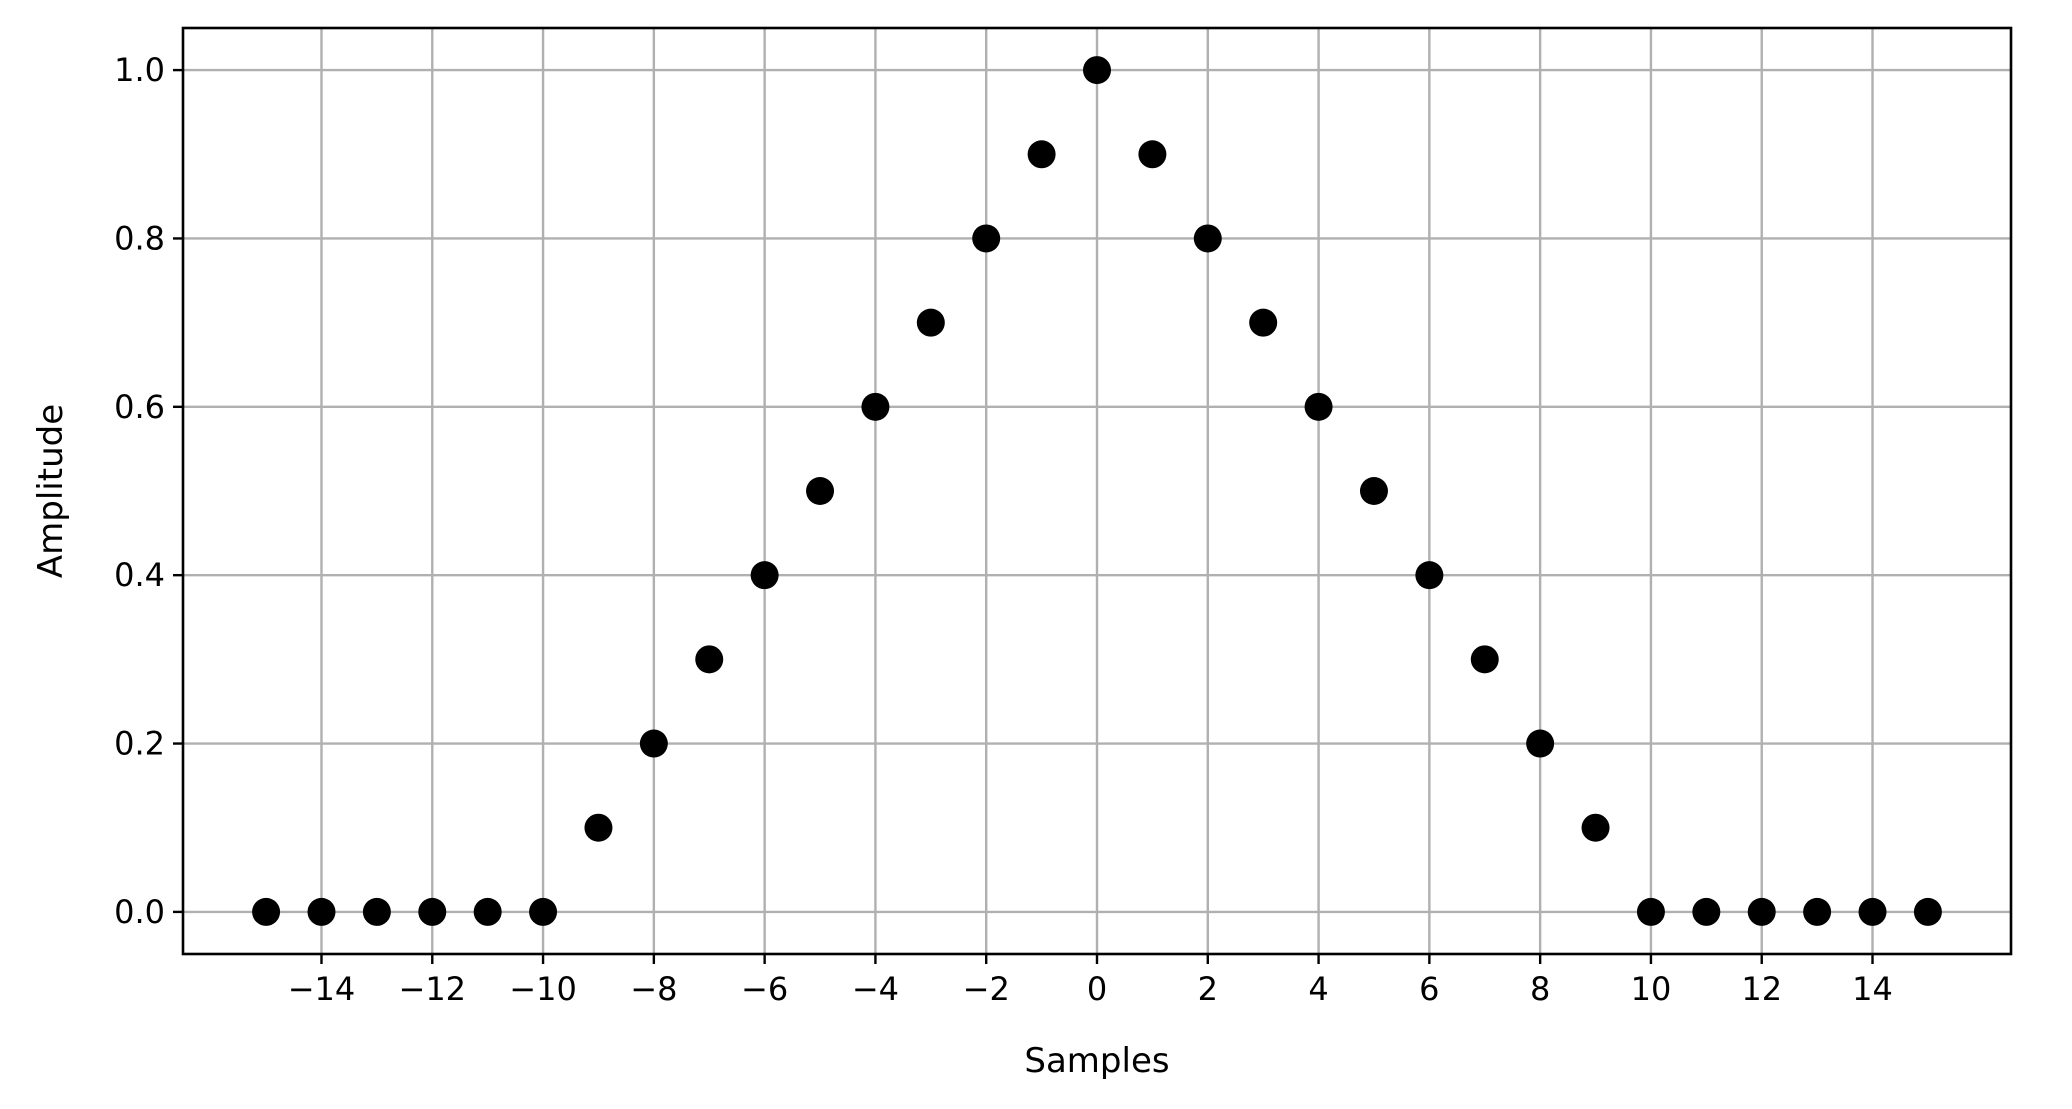 This screenshot has width=2072, height=1109. Describe the element at coordinates (139, 912) in the screenshot. I see `y-tick-label: 0.0` at that location.